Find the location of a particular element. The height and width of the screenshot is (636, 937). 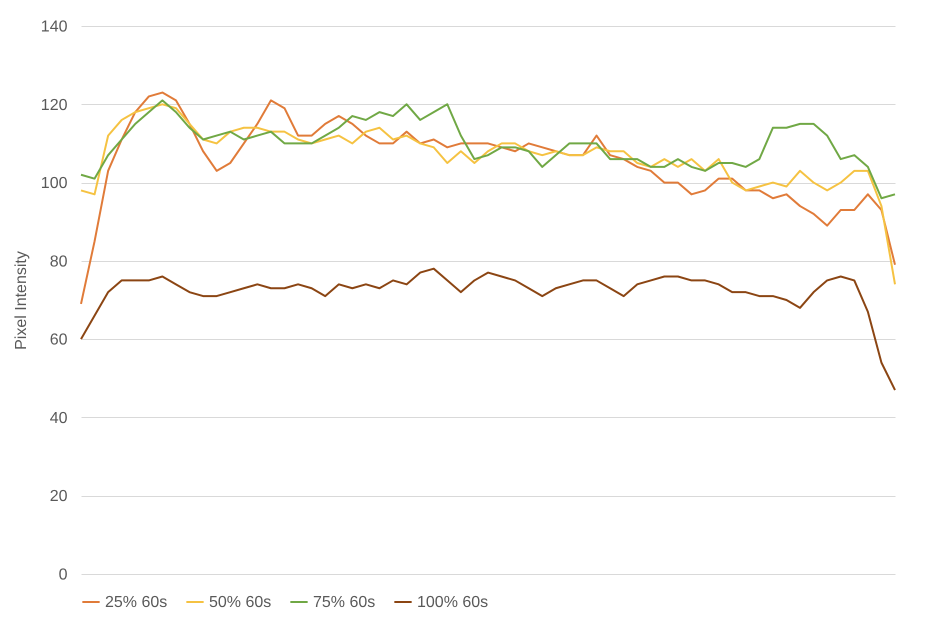

legend-label: 75% 60s is located at coordinates (344, 602).